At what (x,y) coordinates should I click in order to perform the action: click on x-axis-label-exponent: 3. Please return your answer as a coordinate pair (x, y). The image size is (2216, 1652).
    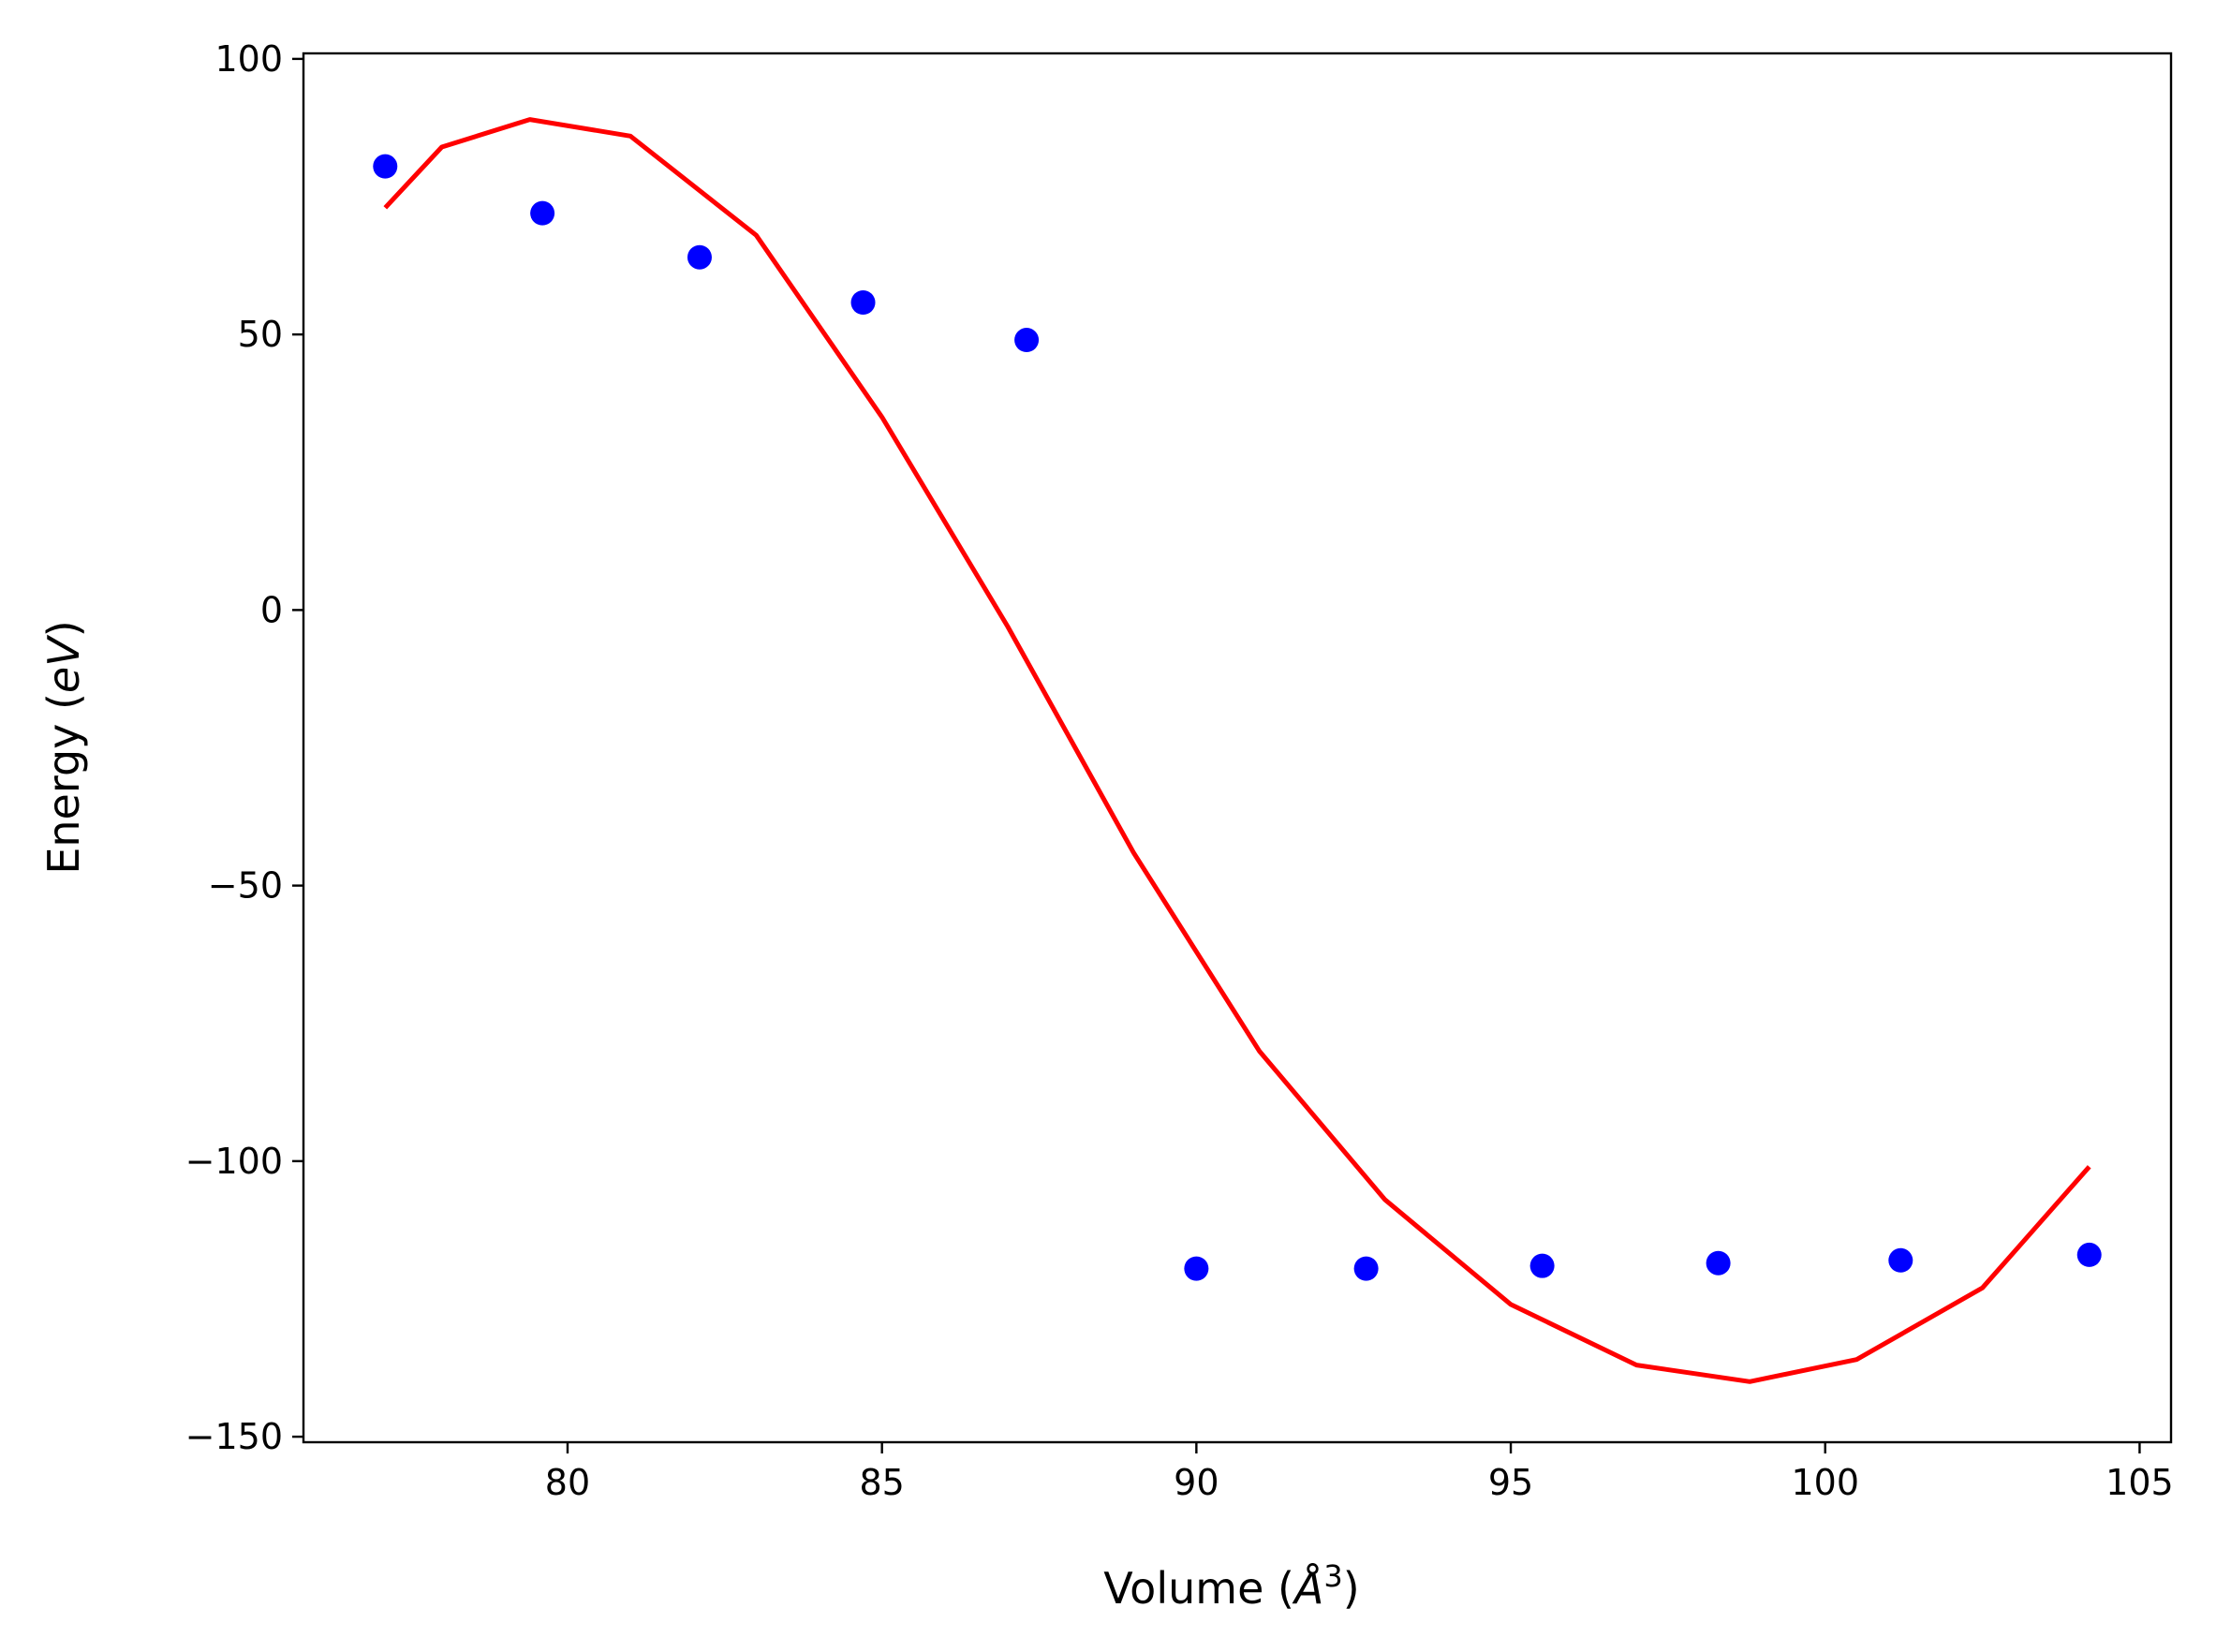
    Looking at the image, I should click on (1333, 1576).